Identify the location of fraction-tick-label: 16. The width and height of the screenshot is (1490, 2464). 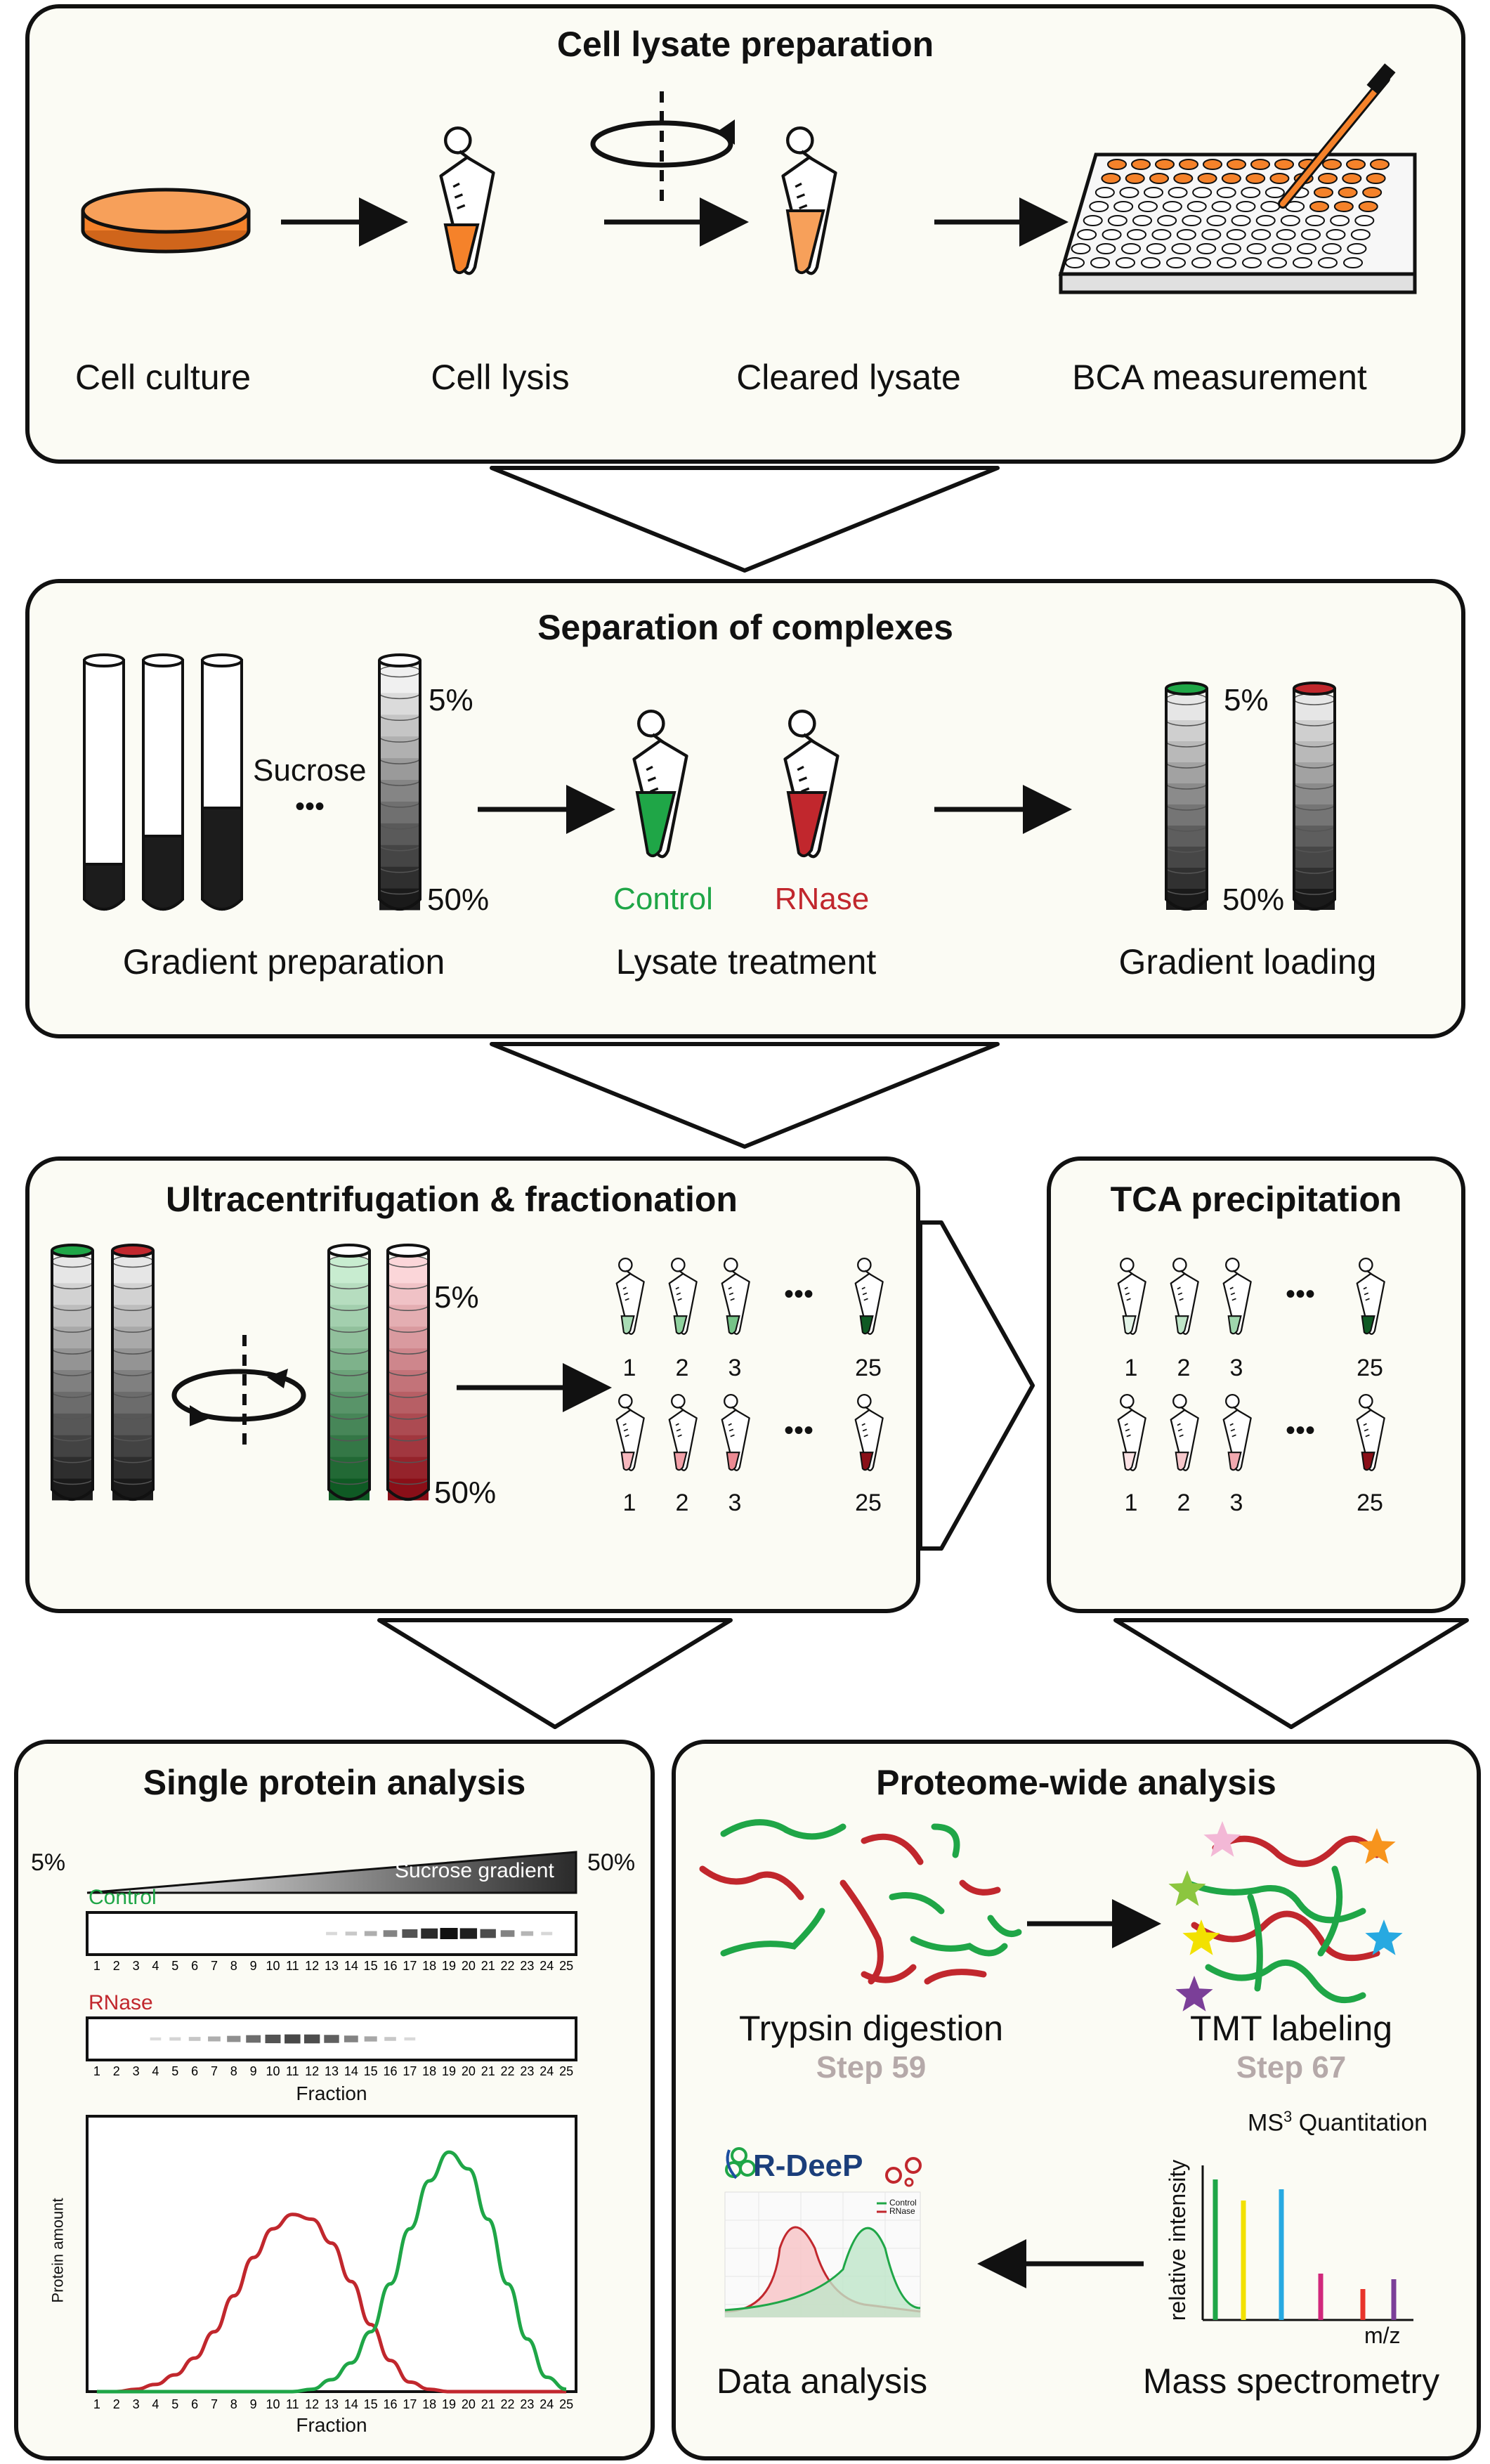
(391, 2071).